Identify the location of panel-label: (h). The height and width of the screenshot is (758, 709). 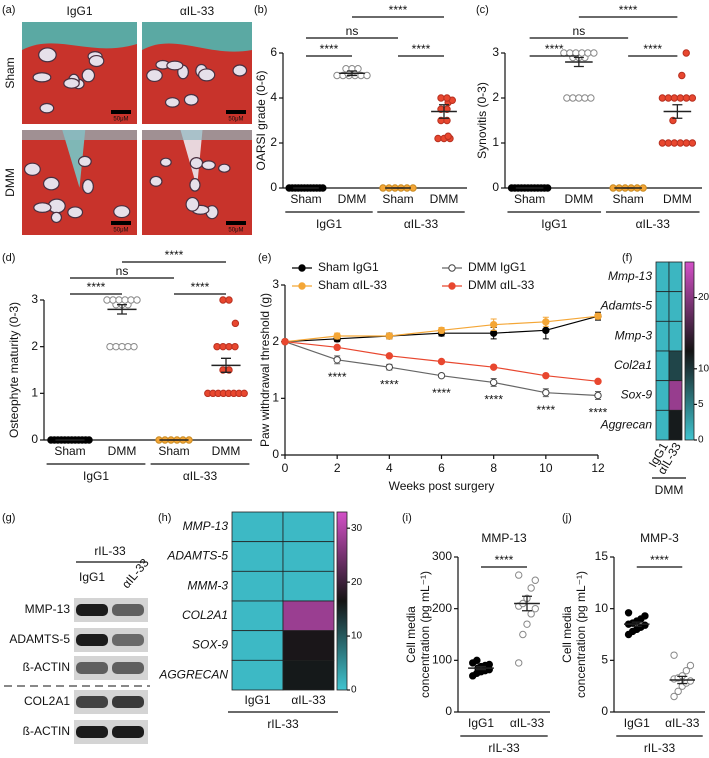
(164, 518).